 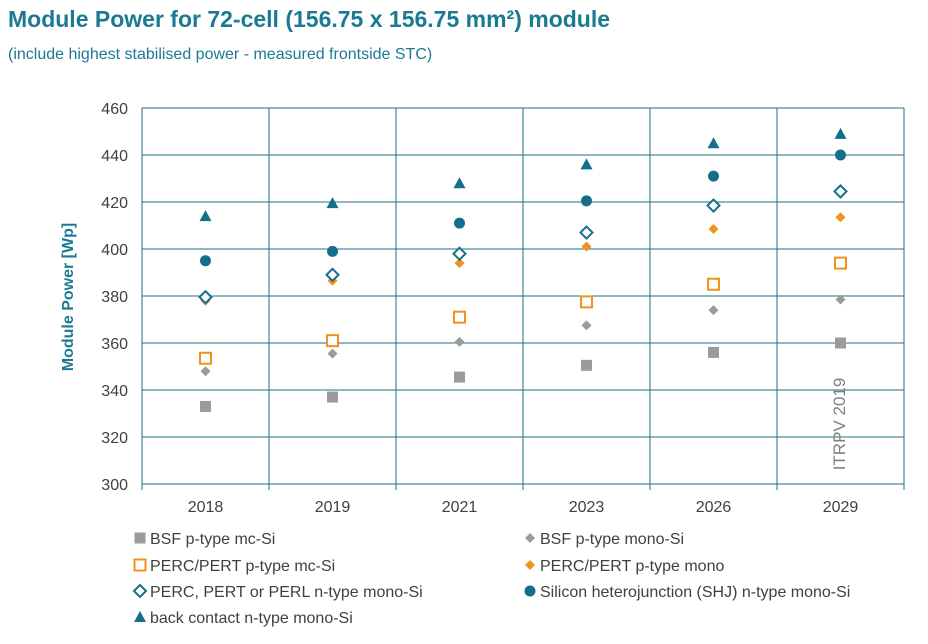 What do you see at coordinates (68, 297) in the screenshot?
I see `y-axis-label: Module Power [Wp]` at bounding box center [68, 297].